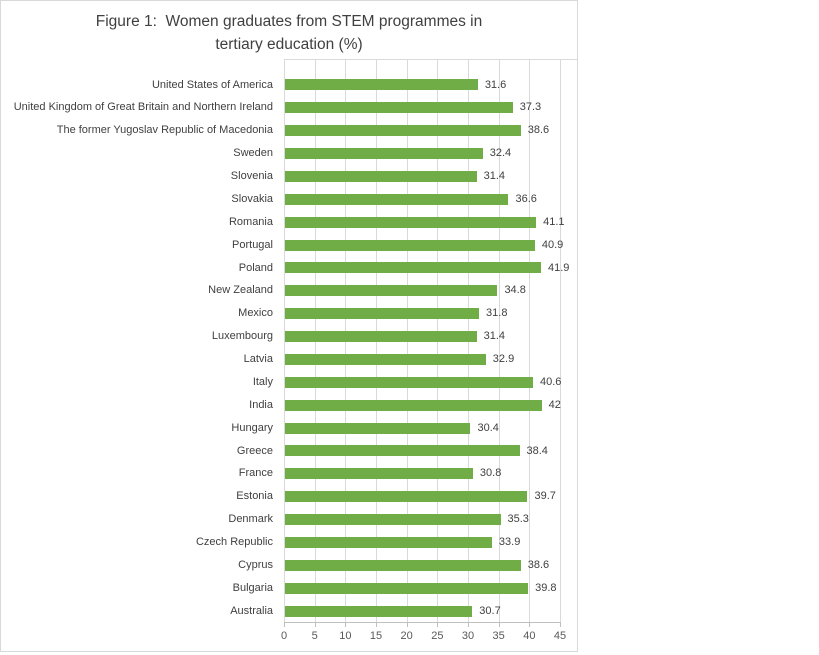 This screenshot has height=655, width=819. What do you see at coordinates (212, 84) in the screenshot?
I see `category-label: United States of America` at bounding box center [212, 84].